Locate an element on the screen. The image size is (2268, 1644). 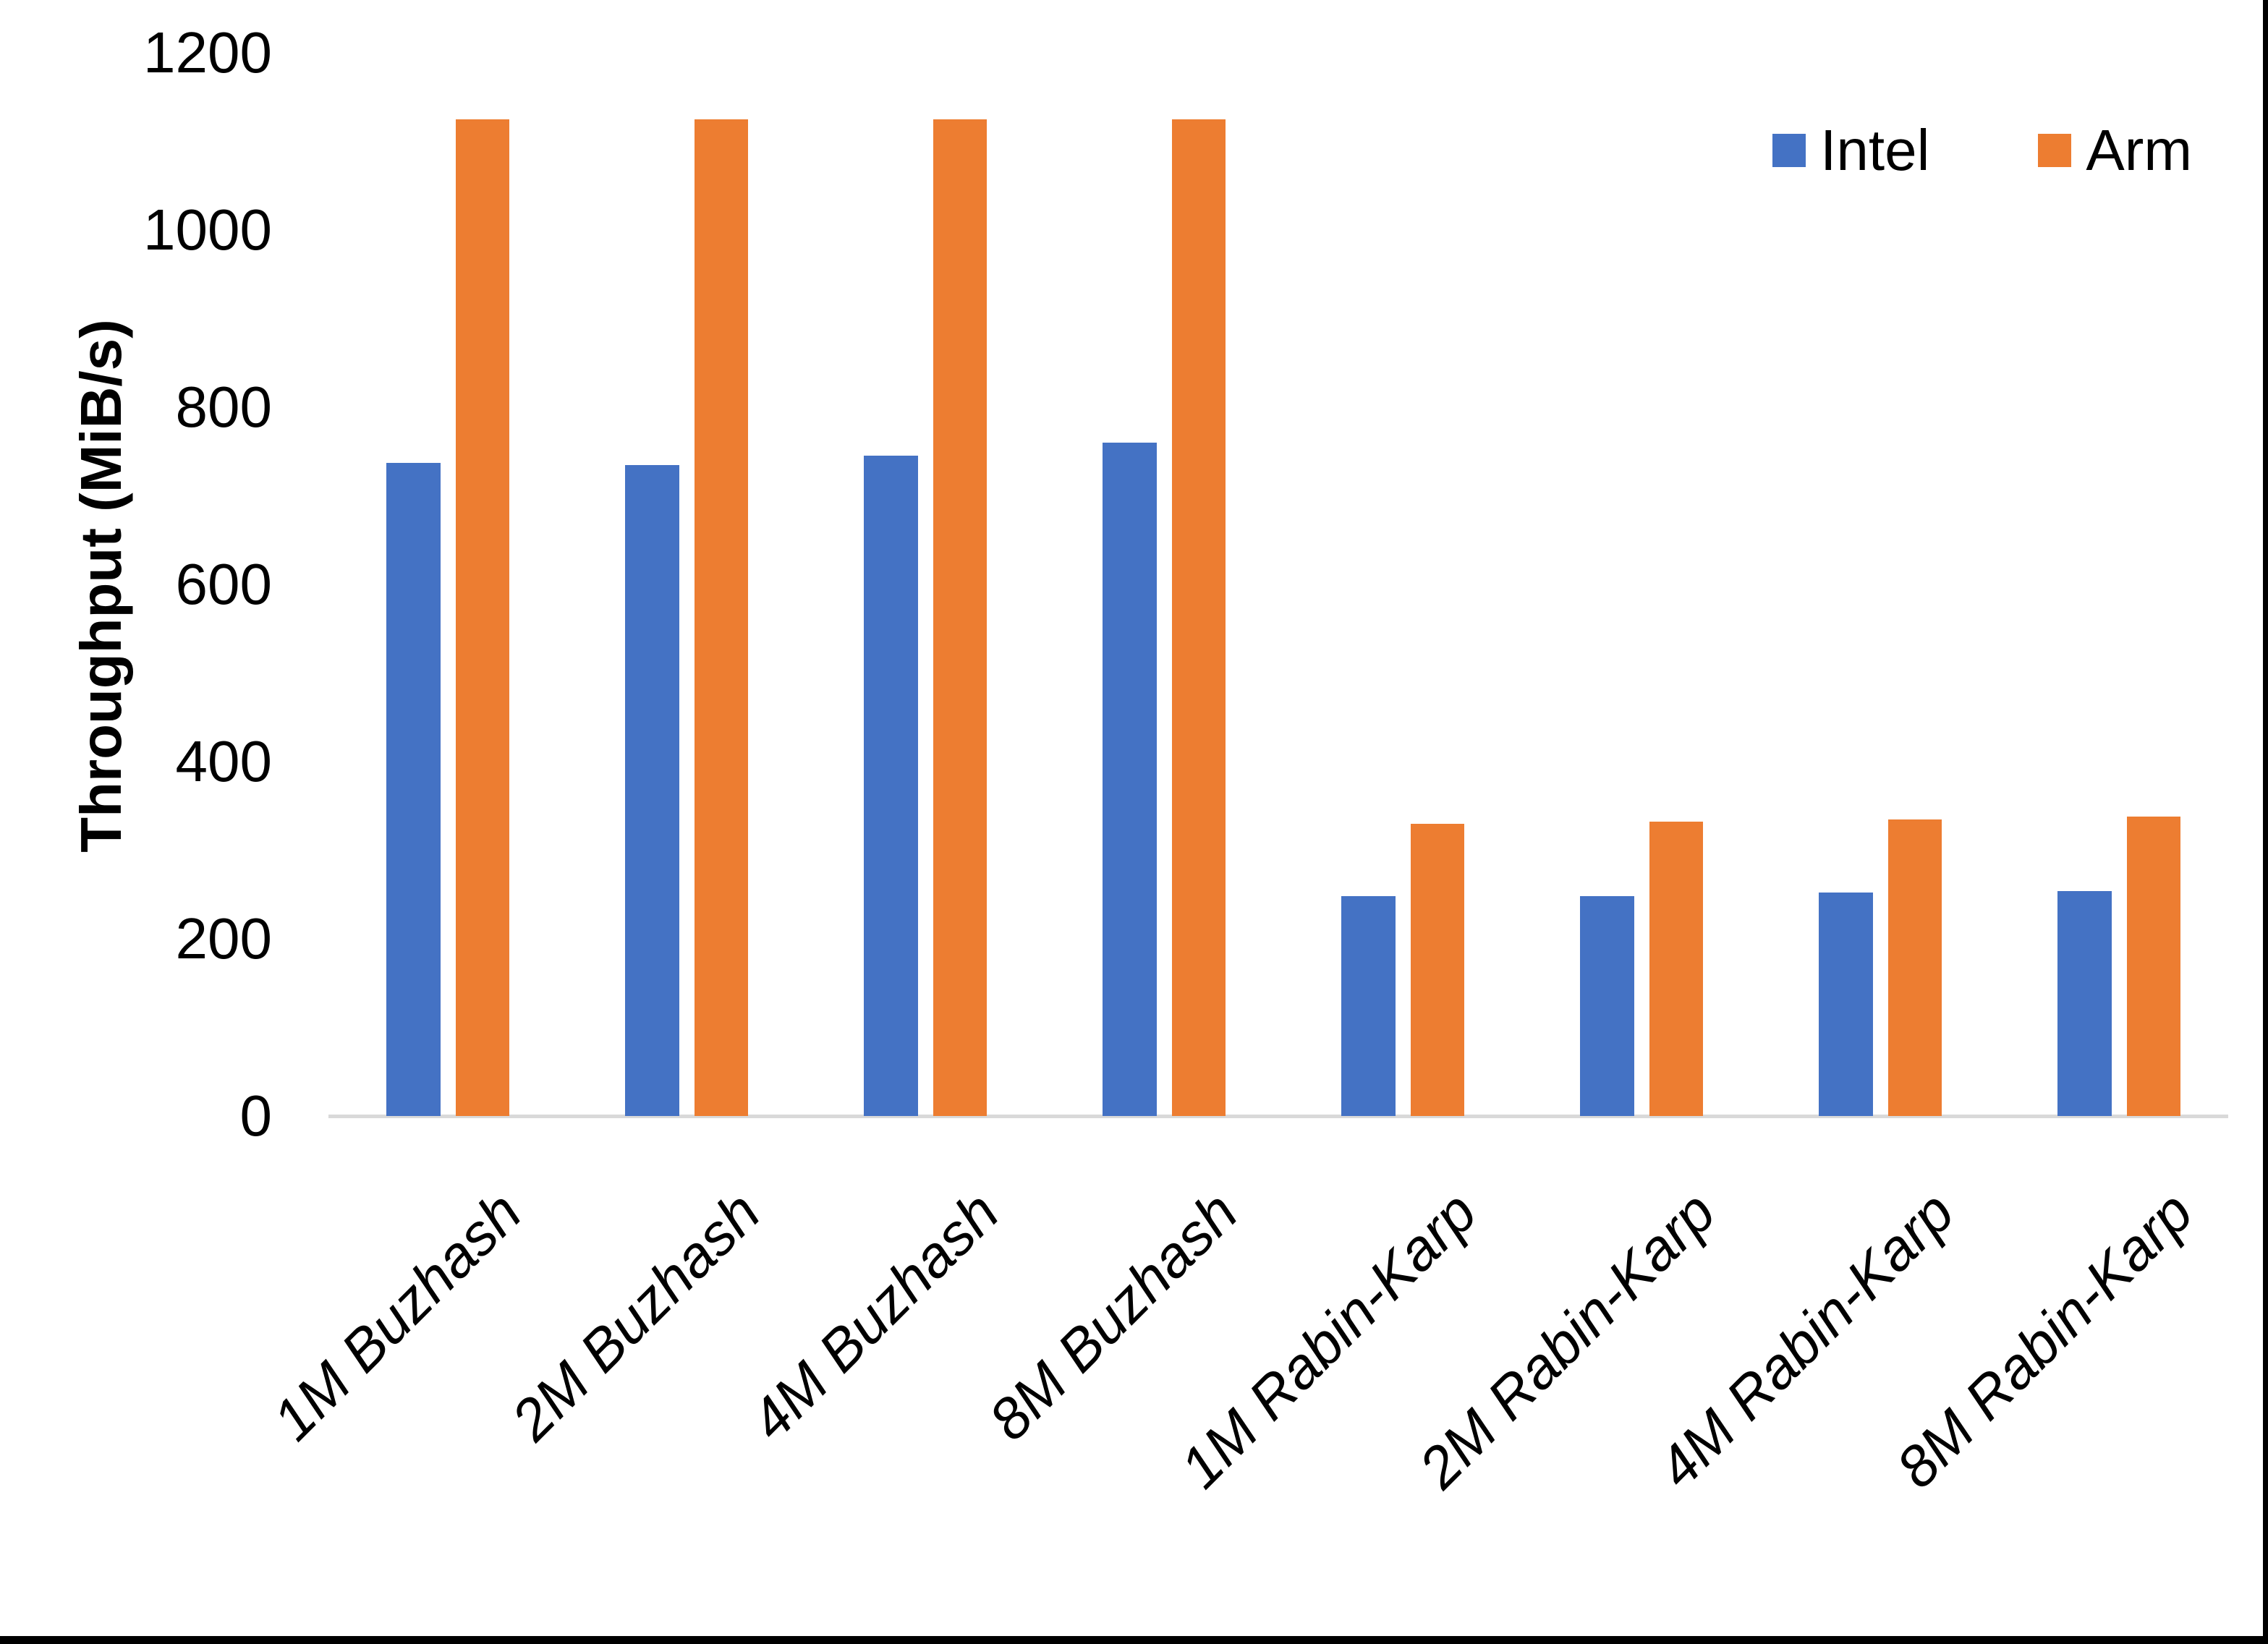
y-tick-label: 400 is located at coordinates (223, 761).